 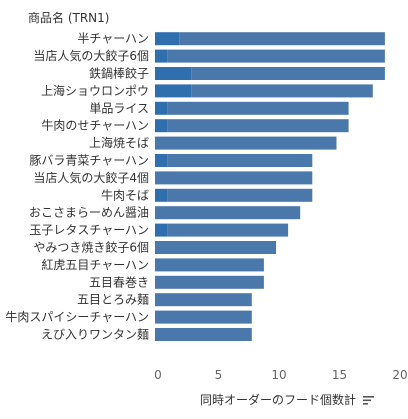 What do you see at coordinates (113, 300) in the screenshot?
I see `category-label: 五目とろみ麺` at bounding box center [113, 300].